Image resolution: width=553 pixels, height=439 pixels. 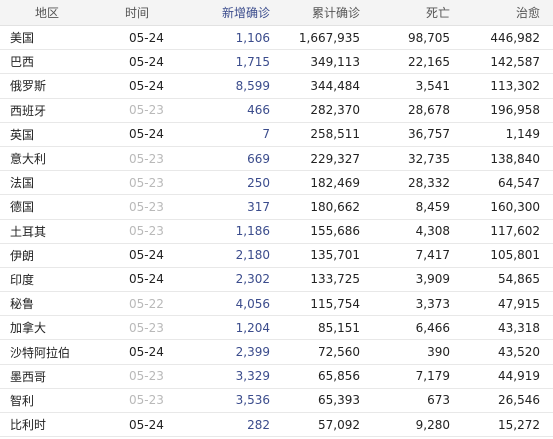 I want to click on table-row: 英国 05-24 7 258,511 36,757 1,149, so click(x=276, y=135).